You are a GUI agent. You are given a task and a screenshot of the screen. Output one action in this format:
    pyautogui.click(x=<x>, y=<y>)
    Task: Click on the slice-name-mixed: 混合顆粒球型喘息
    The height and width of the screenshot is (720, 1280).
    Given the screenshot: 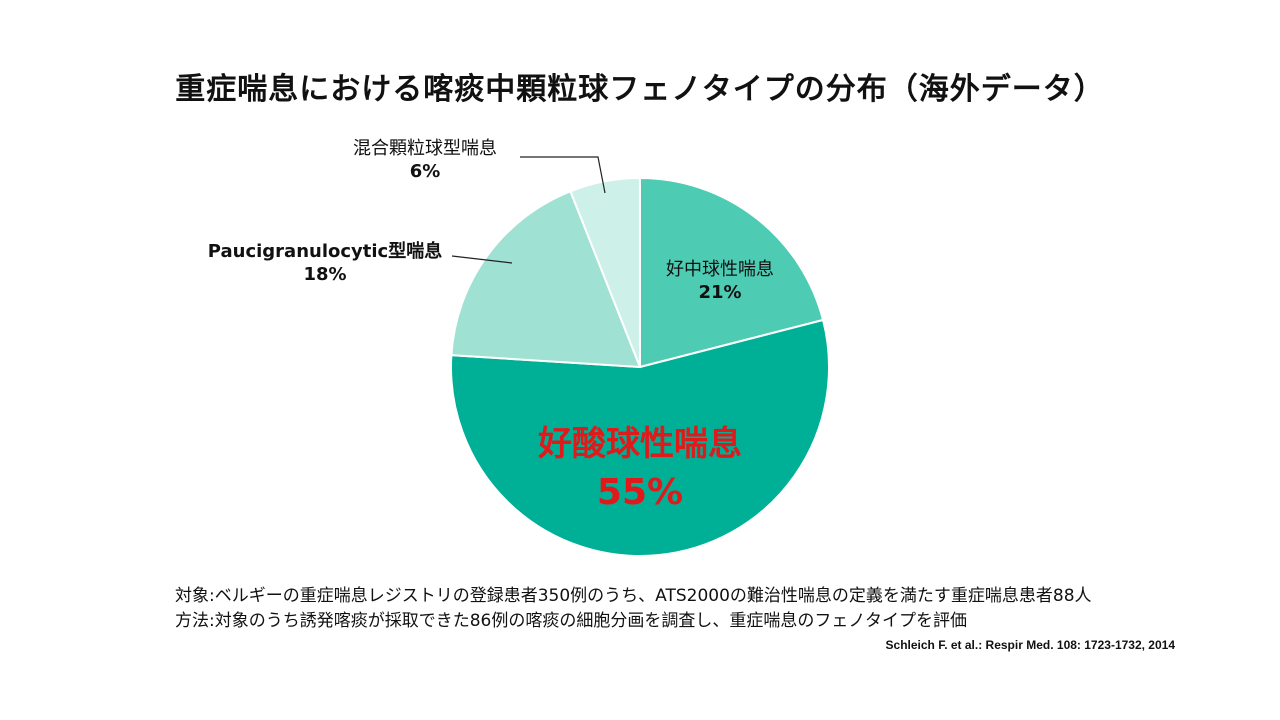 What is the action you would take?
    pyautogui.click(x=425, y=148)
    